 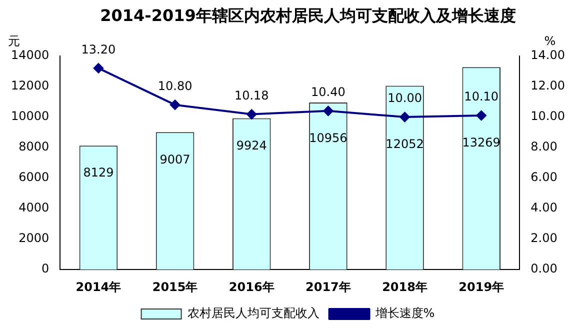 What do you see at coordinates (328, 287) in the screenshot?
I see `x-tick-label: 2017年` at bounding box center [328, 287].